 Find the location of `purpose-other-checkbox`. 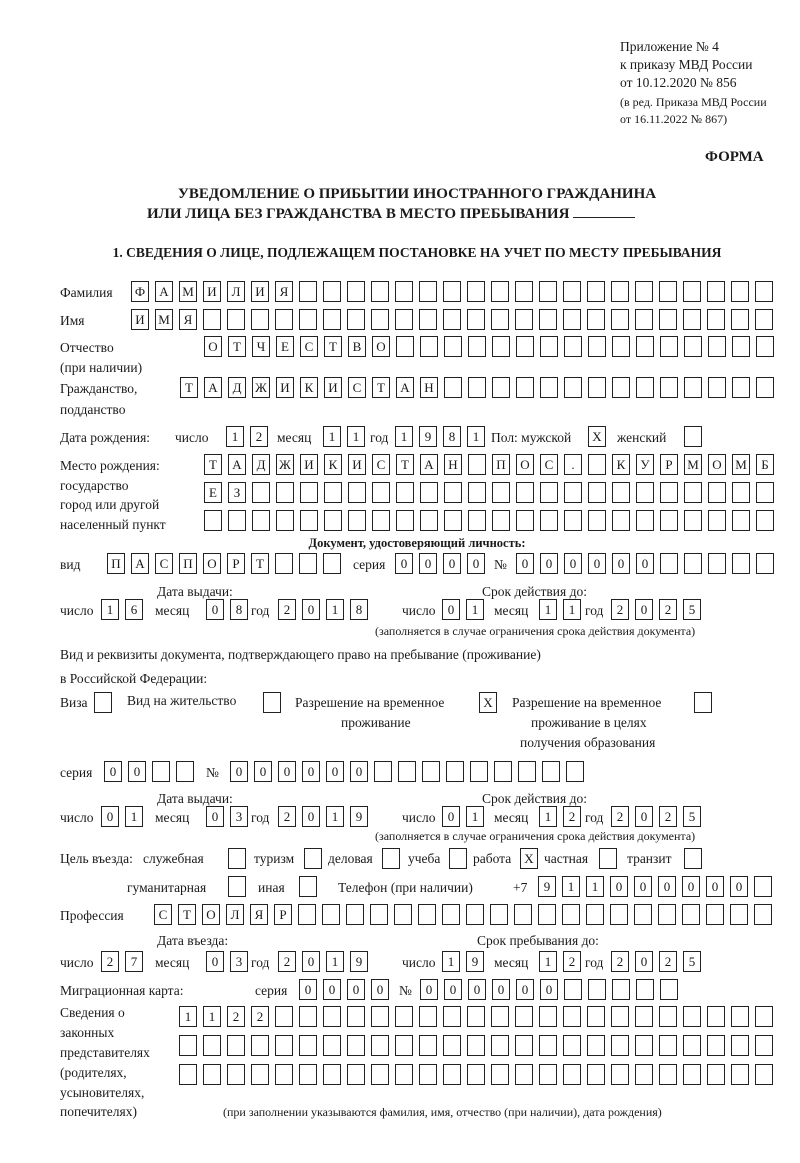

purpose-other-checkbox is located at coordinates (308, 886).